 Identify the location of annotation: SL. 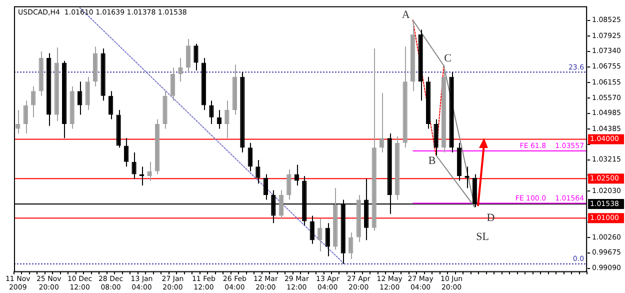
(483, 236).